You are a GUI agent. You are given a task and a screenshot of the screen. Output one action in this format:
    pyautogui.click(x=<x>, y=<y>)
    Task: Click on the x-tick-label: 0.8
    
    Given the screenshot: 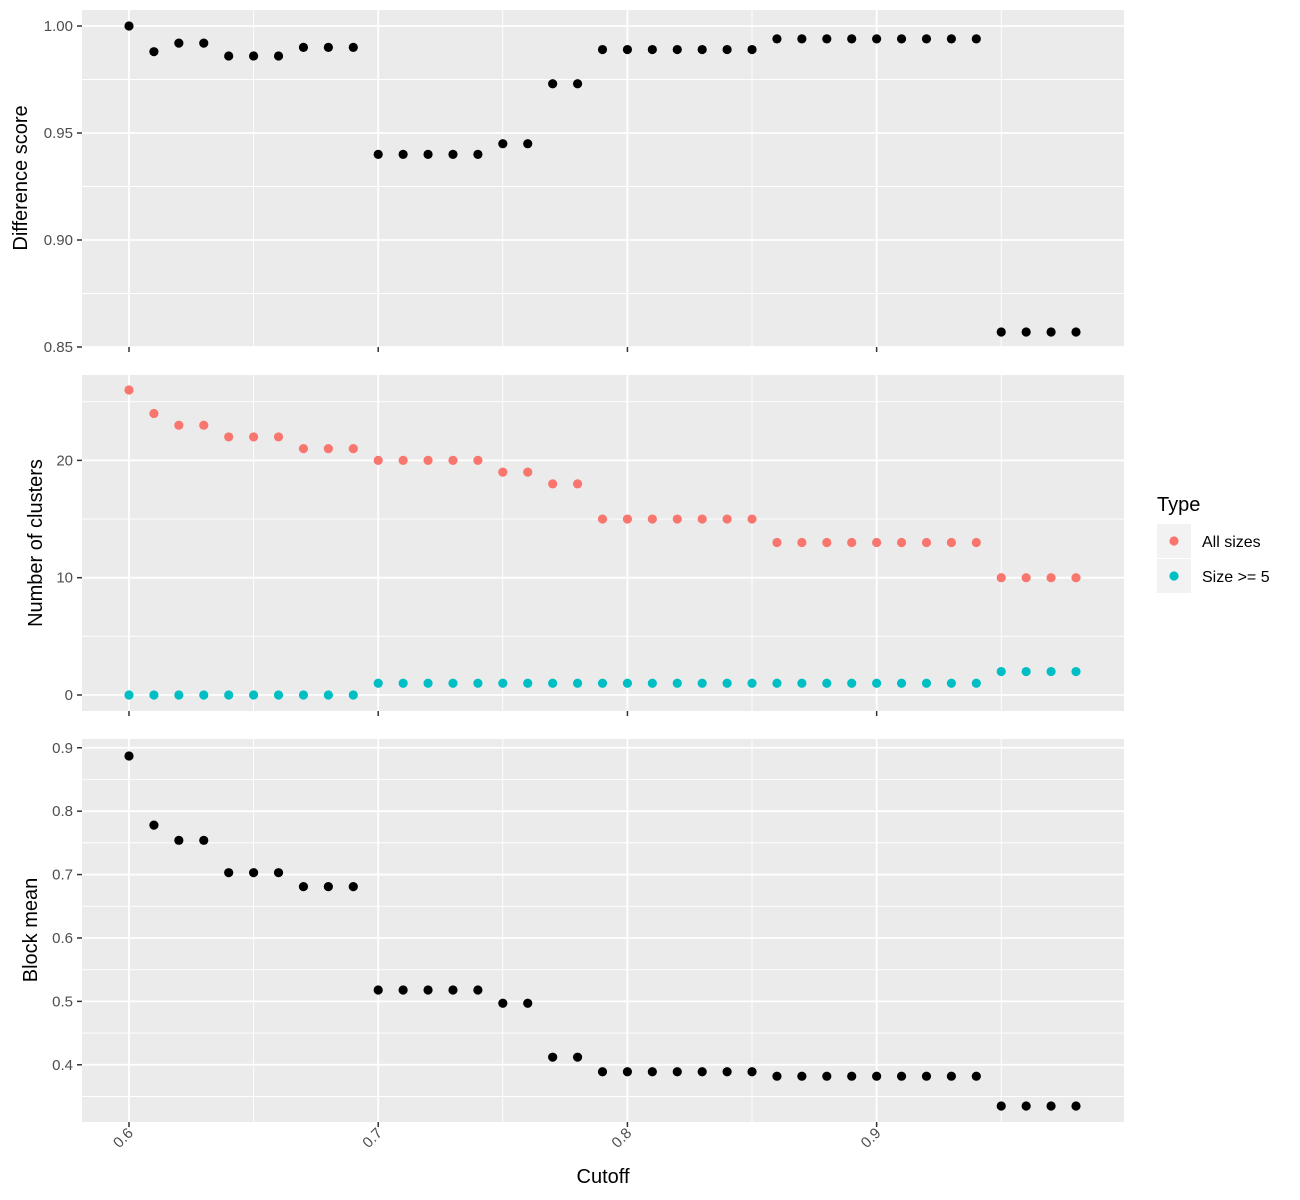 What is the action you would take?
    pyautogui.click(x=621, y=1138)
    